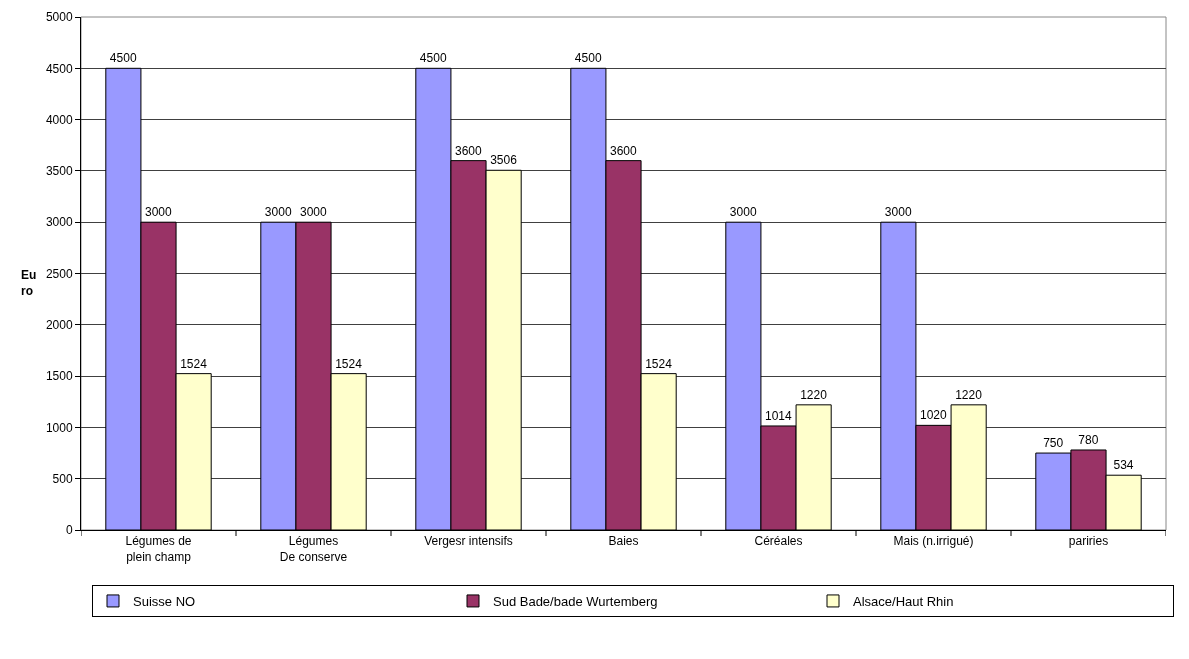  Describe the element at coordinates (623, 541) in the screenshot. I see `x-tick-label: Baies` at that location.